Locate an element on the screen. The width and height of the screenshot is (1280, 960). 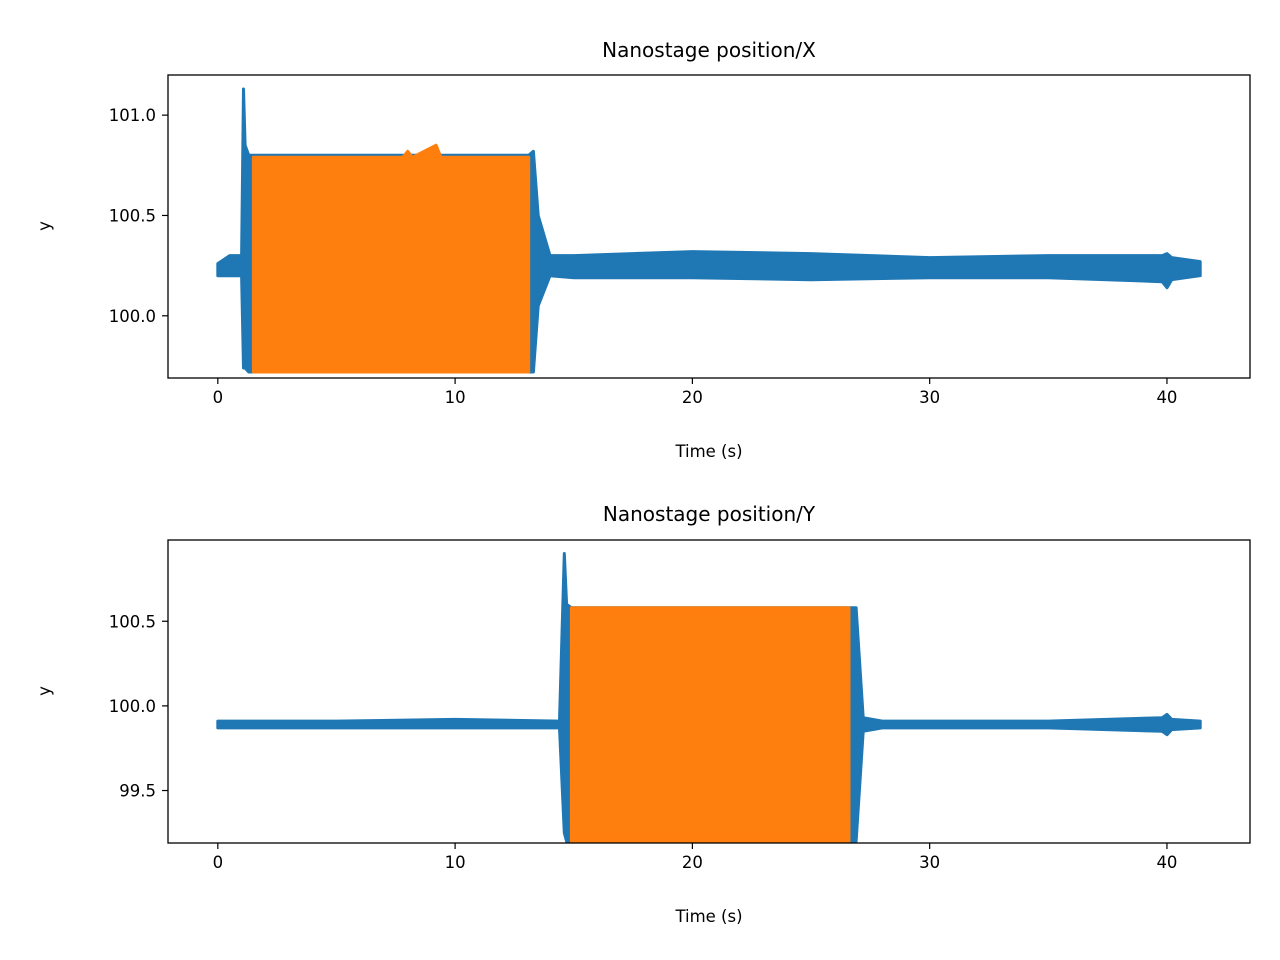
x-axis-label-y: Time (s) is located at coordinates (708, 916).